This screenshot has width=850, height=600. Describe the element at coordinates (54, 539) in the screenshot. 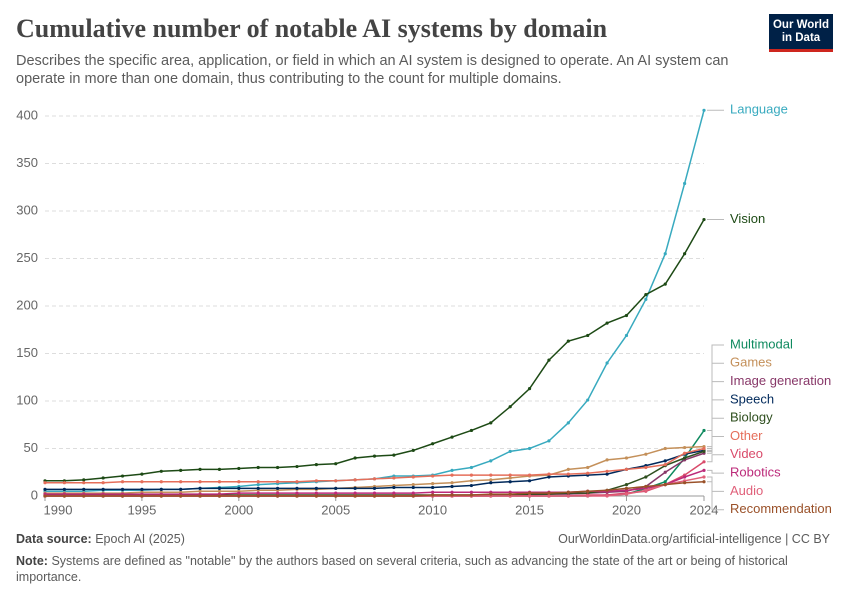

I see `source-label: Data source:` at that location.